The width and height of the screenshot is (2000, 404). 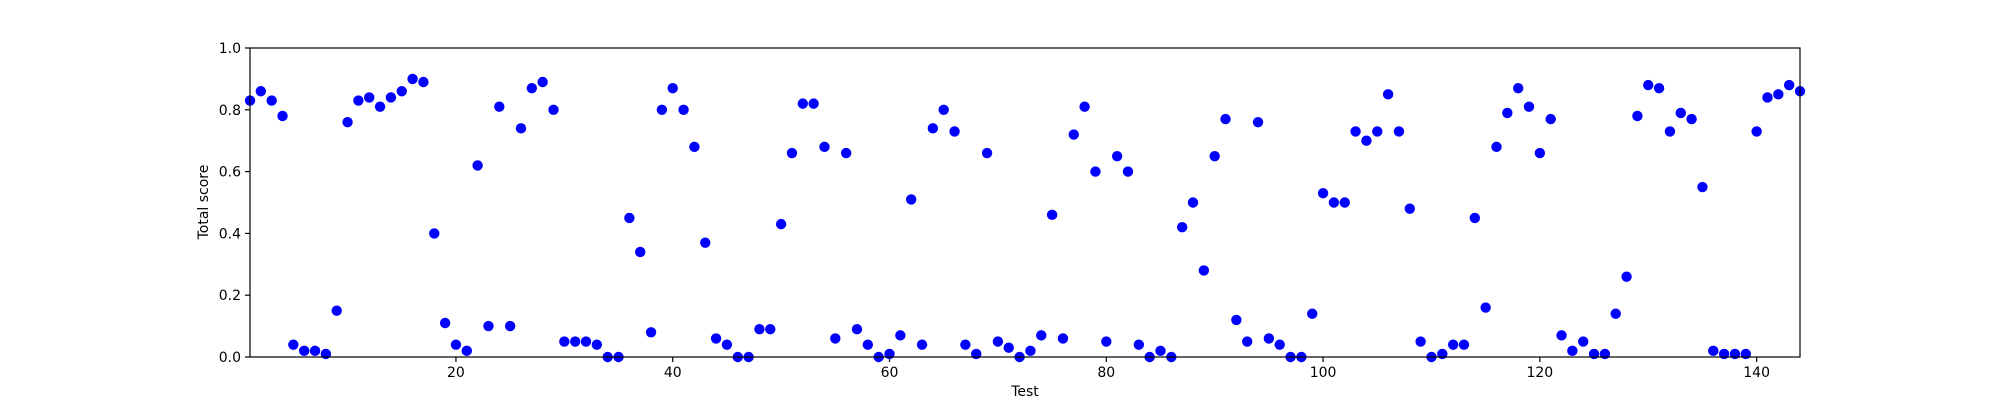 I want to click on x-tick-label: 100, so click(x=1323, y=373).